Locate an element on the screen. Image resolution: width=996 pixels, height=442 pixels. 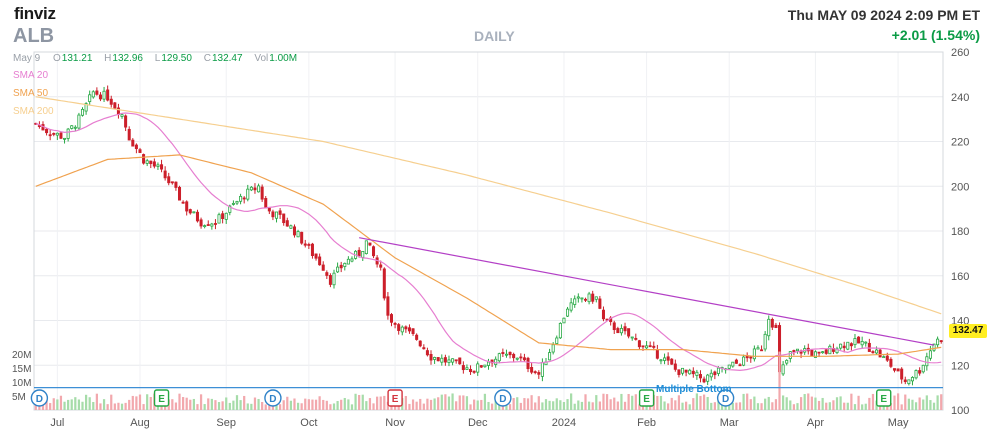
y-tick-label: 120 is located at coordinates (960, 366).